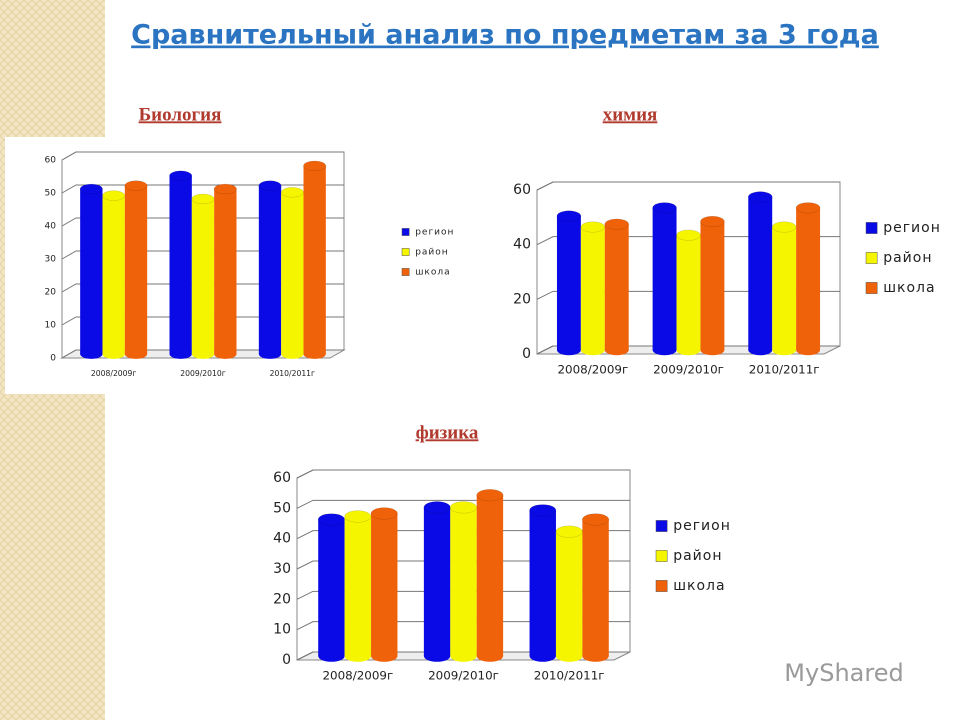  Describe the element at coordinates (113, 373) in the screenshot. I see `x-tick-label: 2008/2009г` at that location.